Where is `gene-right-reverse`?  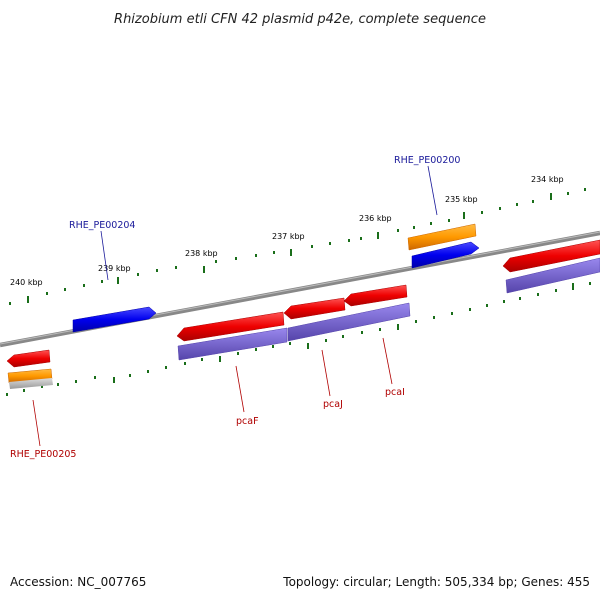
gene-right-reverse is located at coordinates (551, 256).